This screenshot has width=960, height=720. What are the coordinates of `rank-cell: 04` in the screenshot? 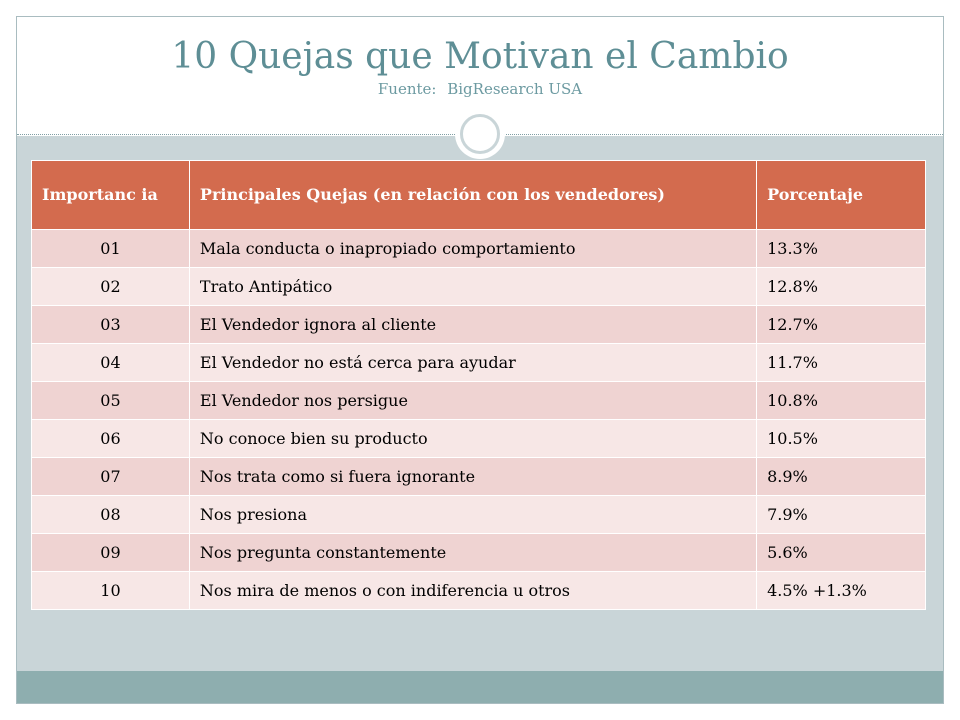 It's located at (110, 362).